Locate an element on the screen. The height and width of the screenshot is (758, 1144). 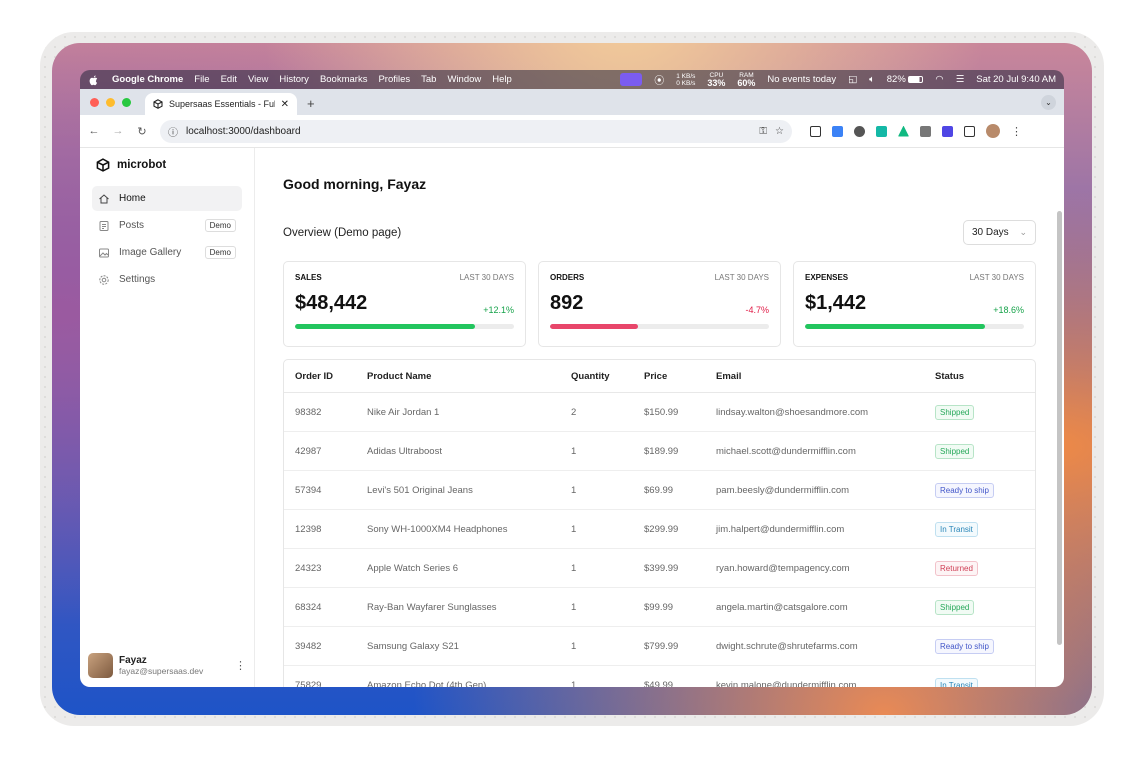
stat-card-expenses: EXPENSES LAST 30 DAYS $1,442 +18.6% is located at coordinates (914, 304).